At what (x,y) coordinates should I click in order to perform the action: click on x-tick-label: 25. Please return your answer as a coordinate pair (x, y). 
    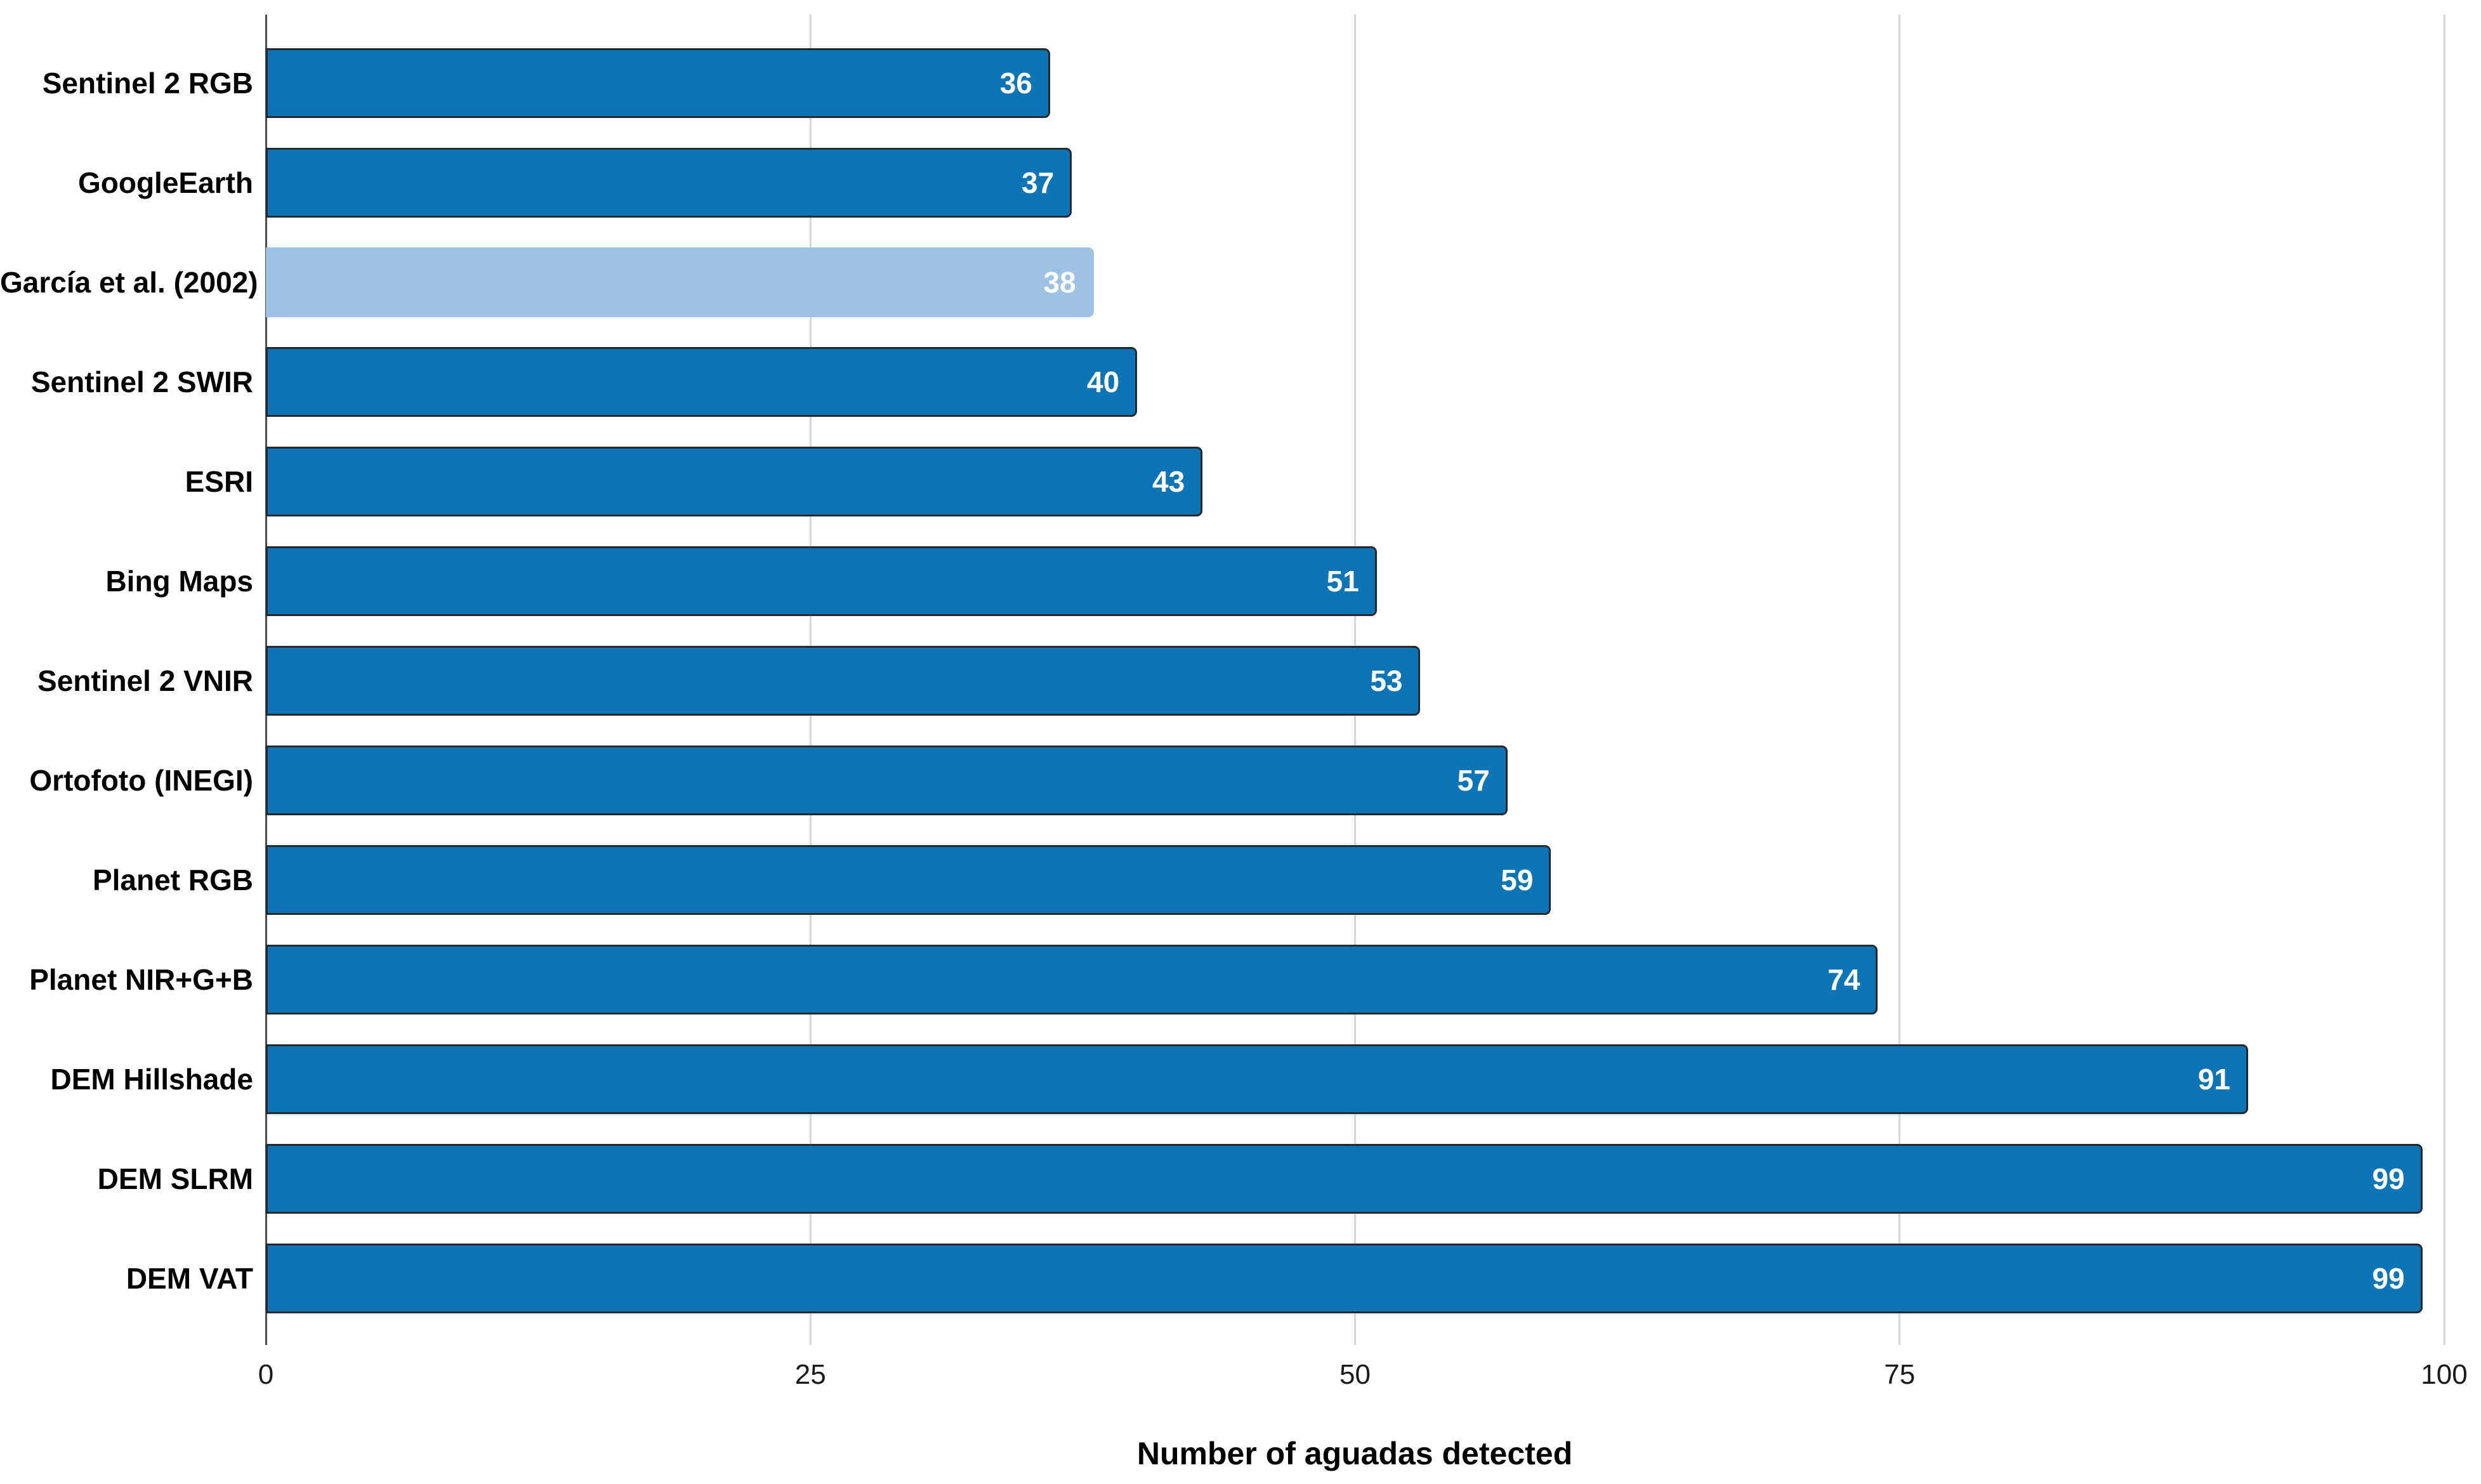
    Looking at the image, I should click on (810, 1375).